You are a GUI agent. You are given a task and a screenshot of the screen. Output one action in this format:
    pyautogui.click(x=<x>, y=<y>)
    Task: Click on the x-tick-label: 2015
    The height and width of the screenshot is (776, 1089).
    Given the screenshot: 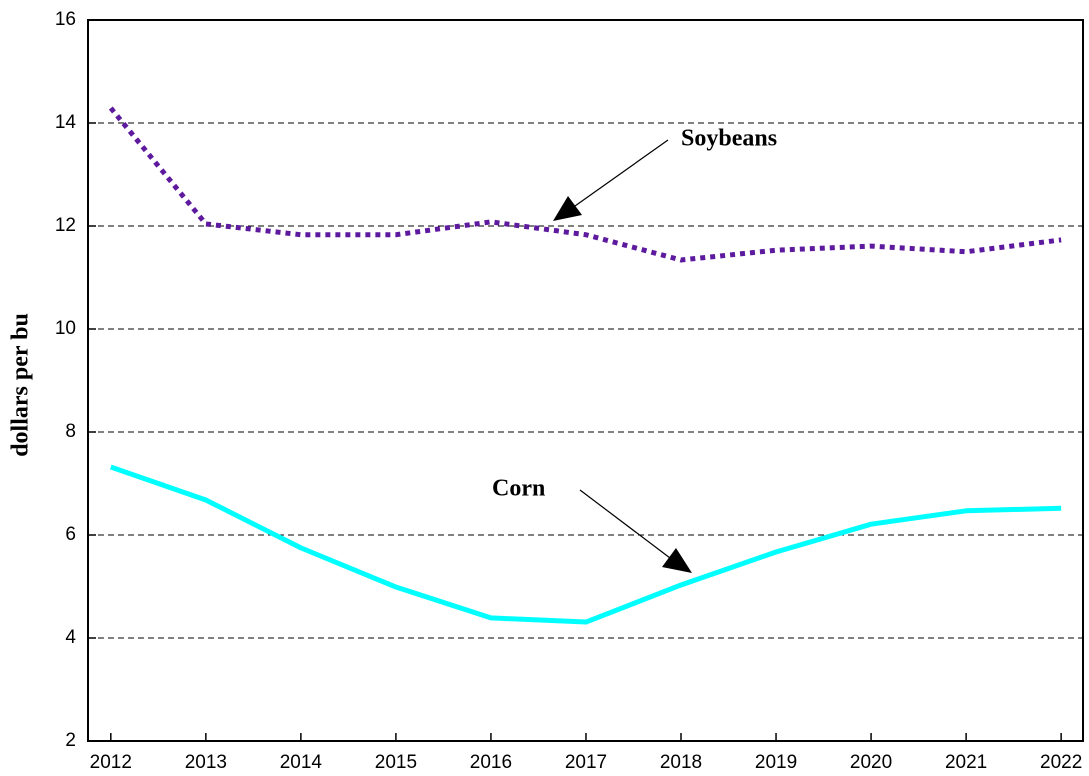 What is the action you would take?
    pyautogui.click(x=396, y=762)
    